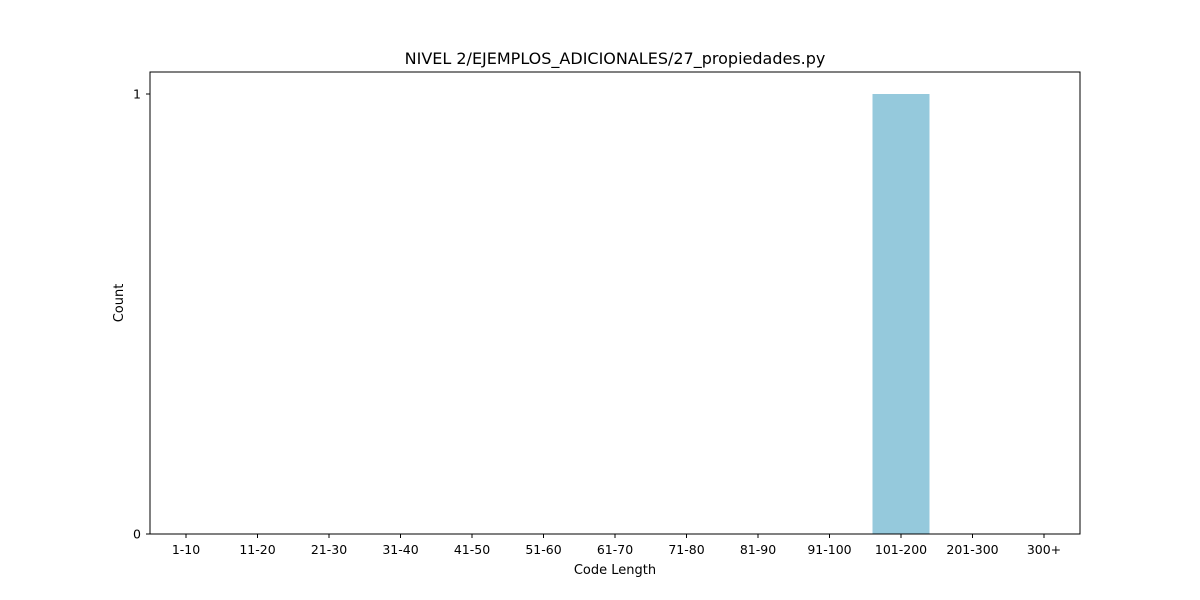 The width and height of the screenshot is (1200, 600). Describe the element at coordinates (119, 303) in the screenshot. I see `y-axis-label: Count` at that location.